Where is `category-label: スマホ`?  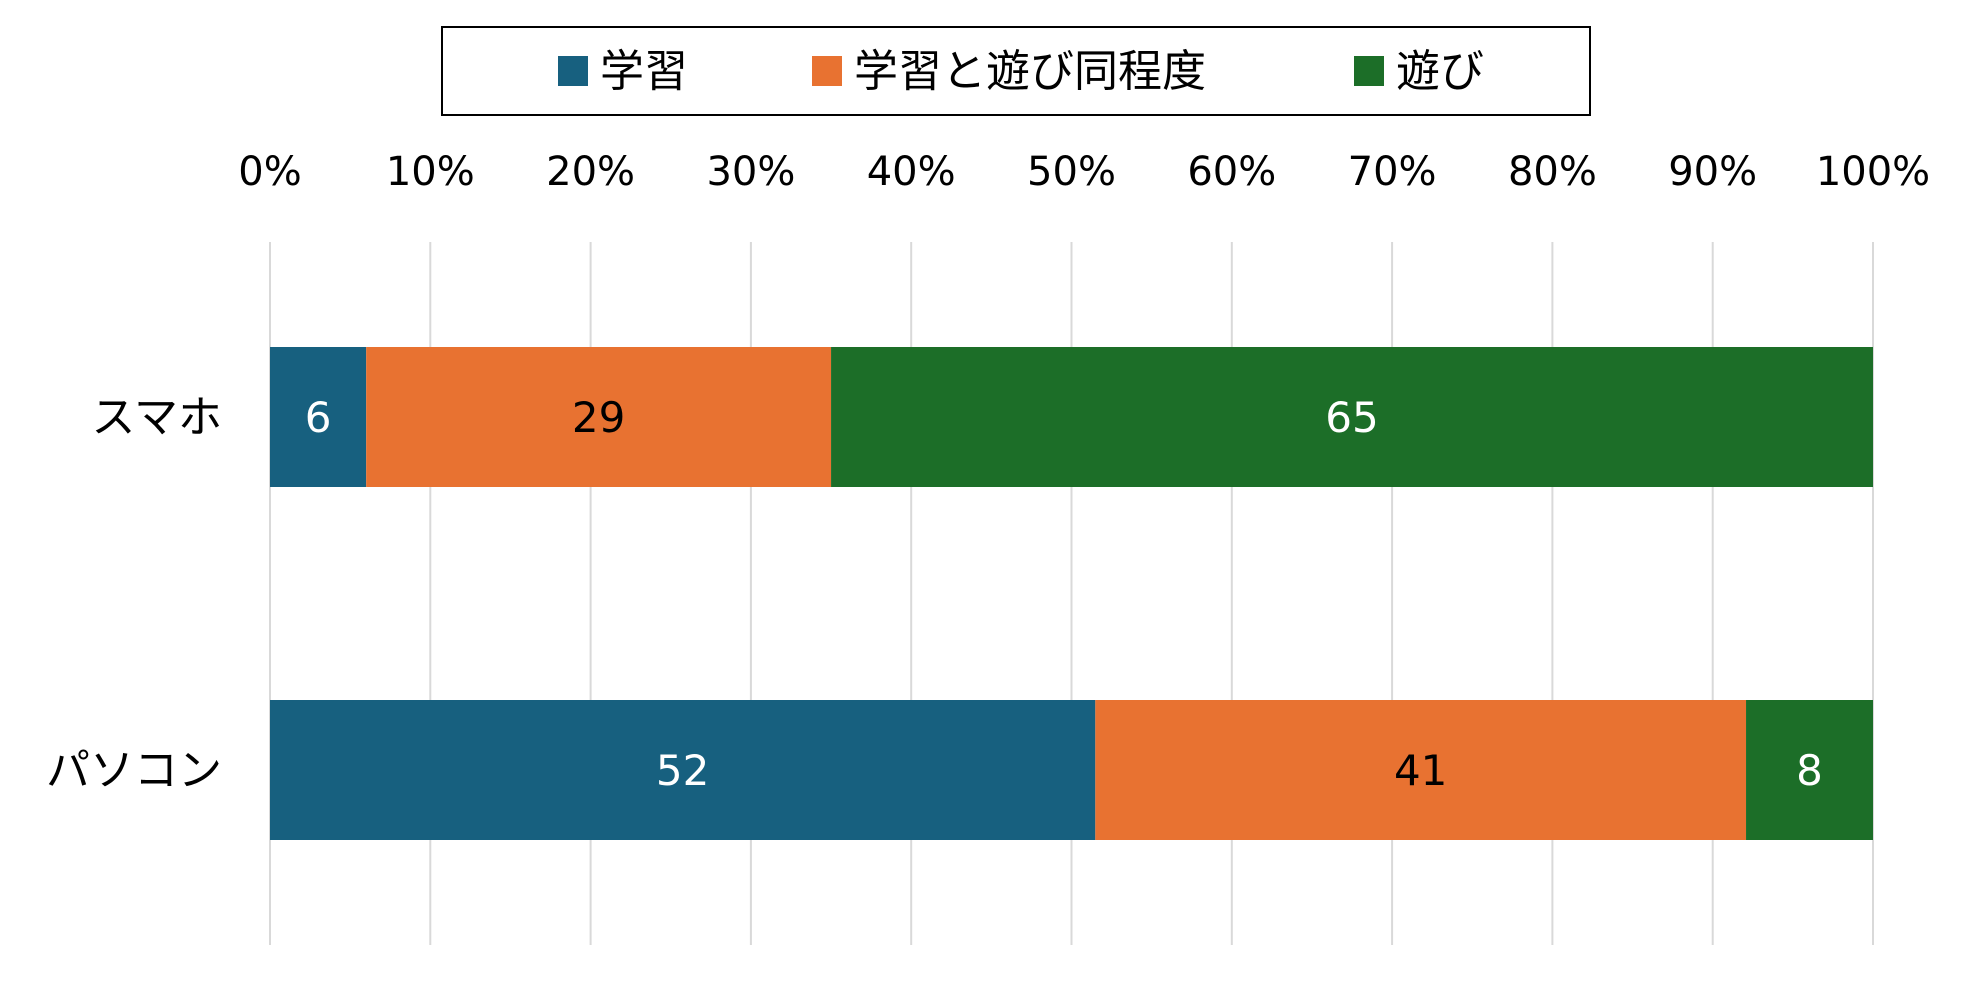
category-label: スマホ is located at coordinates (156, 417).